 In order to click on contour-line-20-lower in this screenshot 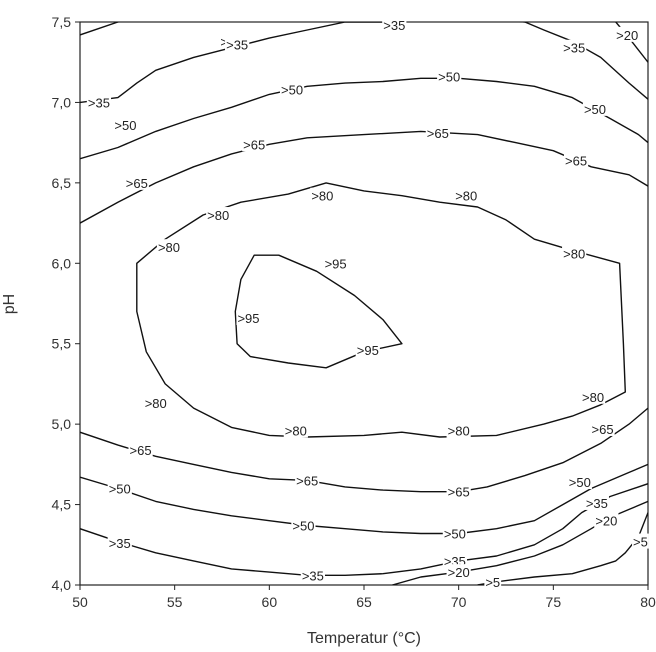, I will do `click(520, 542)`.